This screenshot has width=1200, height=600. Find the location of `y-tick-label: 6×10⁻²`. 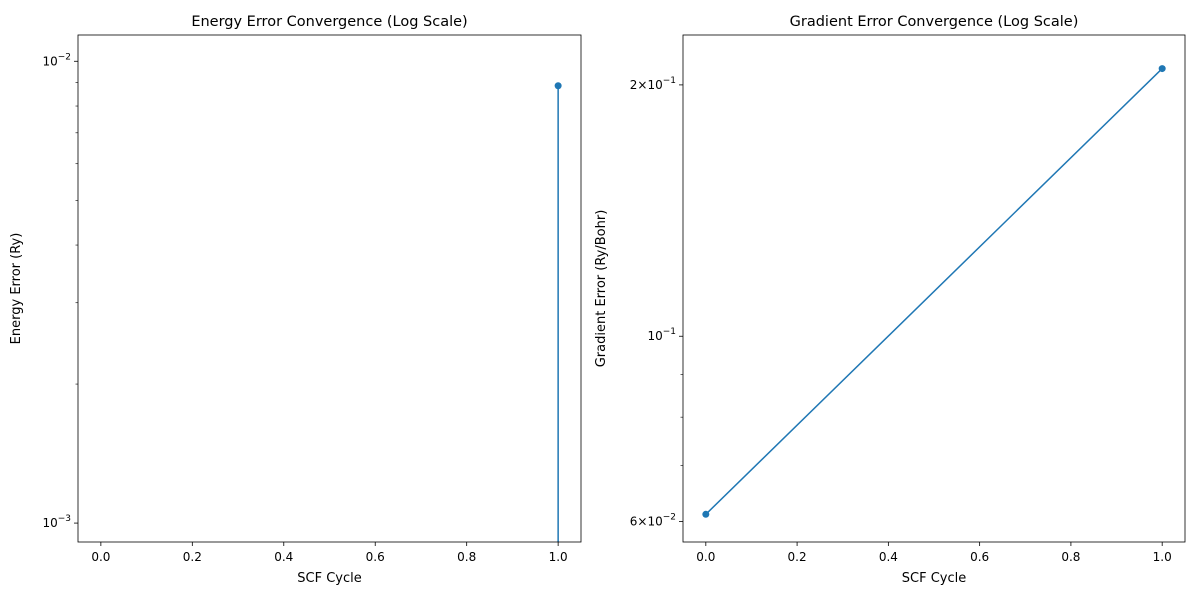

y-tick-label: 6×10⁻² is located at coordinates (653, 520).